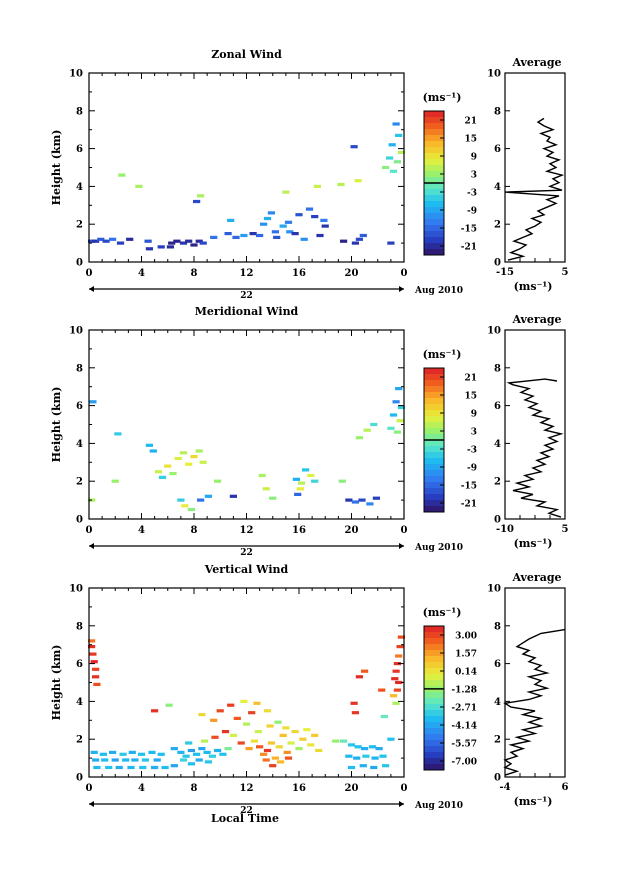 The width and height of the screenshot is (617, 873). I want to click on y-axis-label: Height (km), so click(56, 425).